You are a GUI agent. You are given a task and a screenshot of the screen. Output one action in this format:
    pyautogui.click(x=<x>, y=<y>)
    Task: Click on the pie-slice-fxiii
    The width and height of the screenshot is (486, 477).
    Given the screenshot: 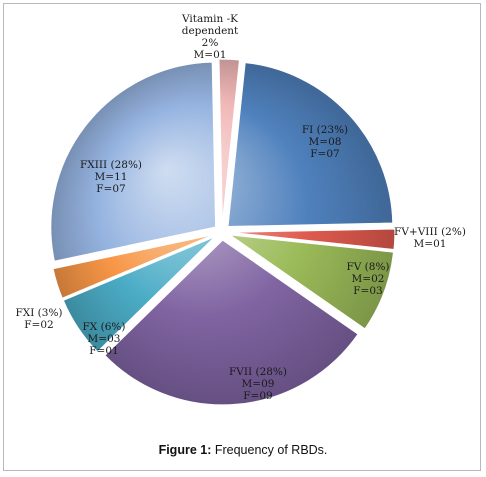 What is the action you would take?
    pyautogui.click(x=133, y=162)
    